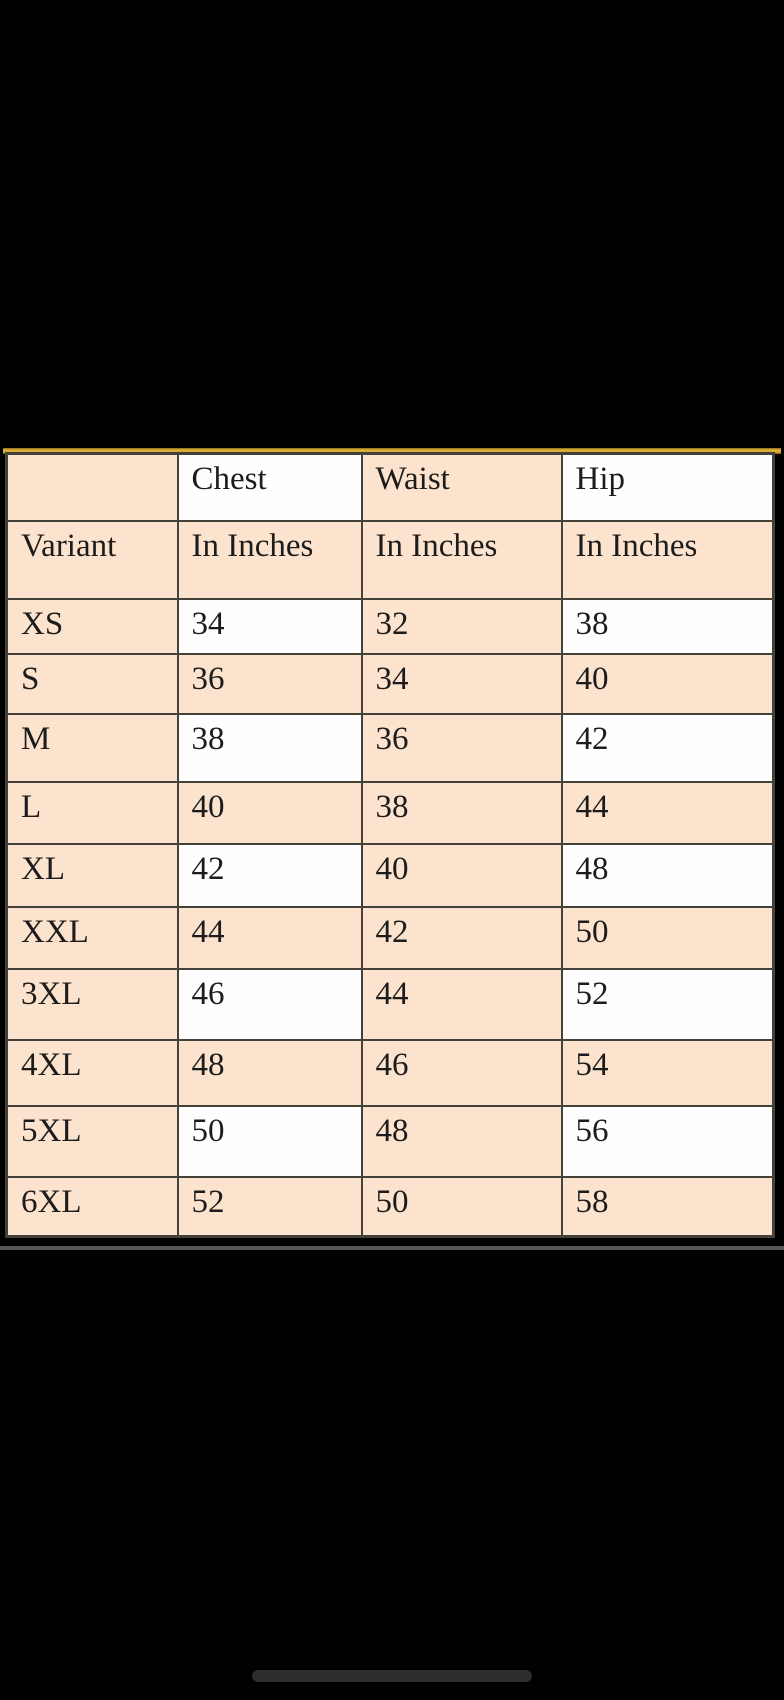  I want to click on table-row-m: M 38 36 42, so click(390, 747).